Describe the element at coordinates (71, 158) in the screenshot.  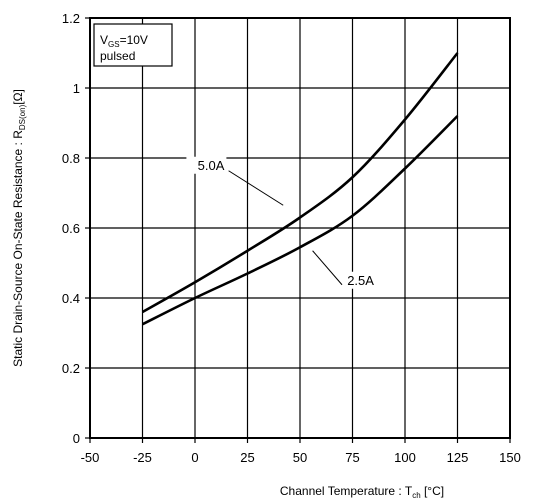
I see `y-tick-label: 0.8` at that location.